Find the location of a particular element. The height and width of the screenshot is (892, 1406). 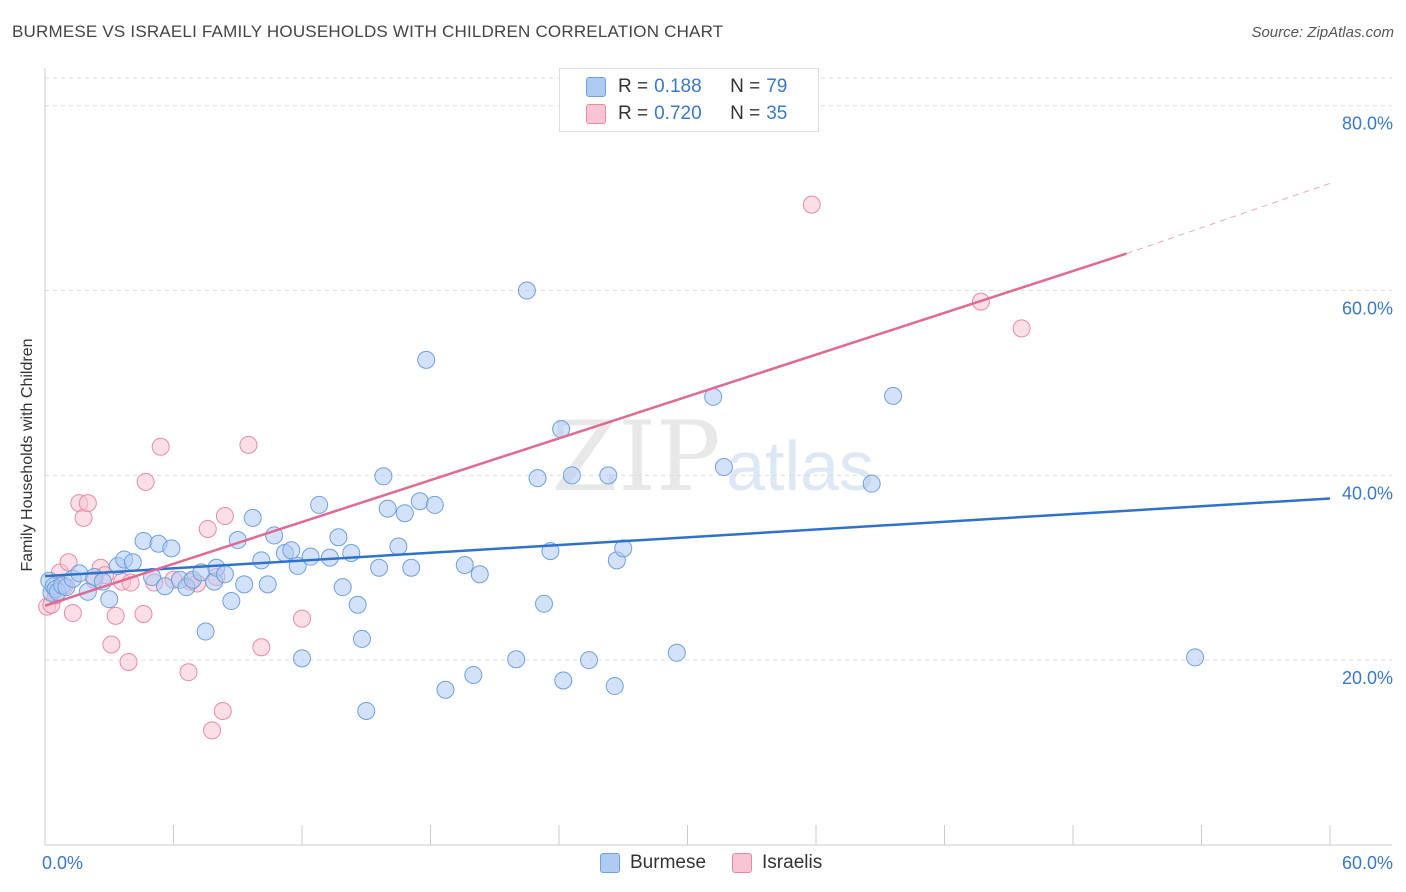

x-tick-label: 60.0% is located at coordinates (1367, 863).